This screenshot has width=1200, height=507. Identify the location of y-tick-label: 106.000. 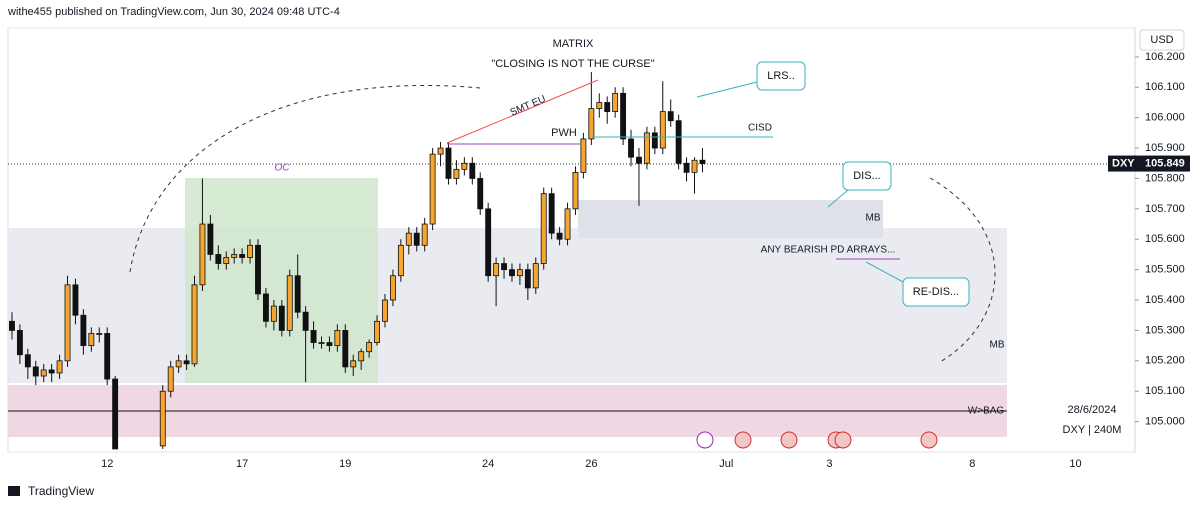
(1165, 118).